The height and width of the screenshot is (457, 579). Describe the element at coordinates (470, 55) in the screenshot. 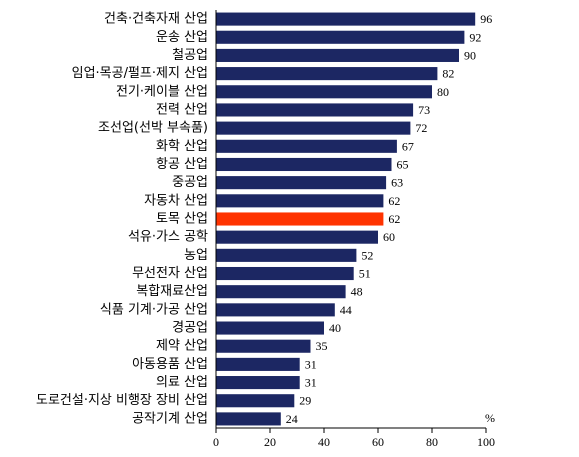

I see `value-label: 90` at that location.